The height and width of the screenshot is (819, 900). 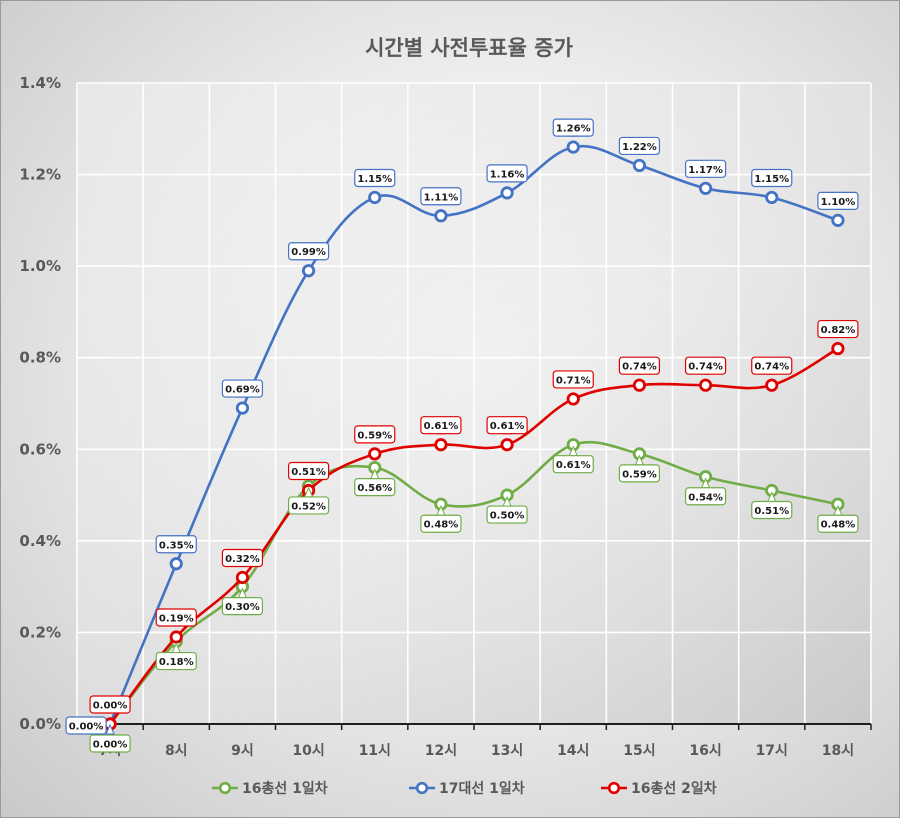 I want to click on data-label: 0.30%, so click(x=242, y=601).